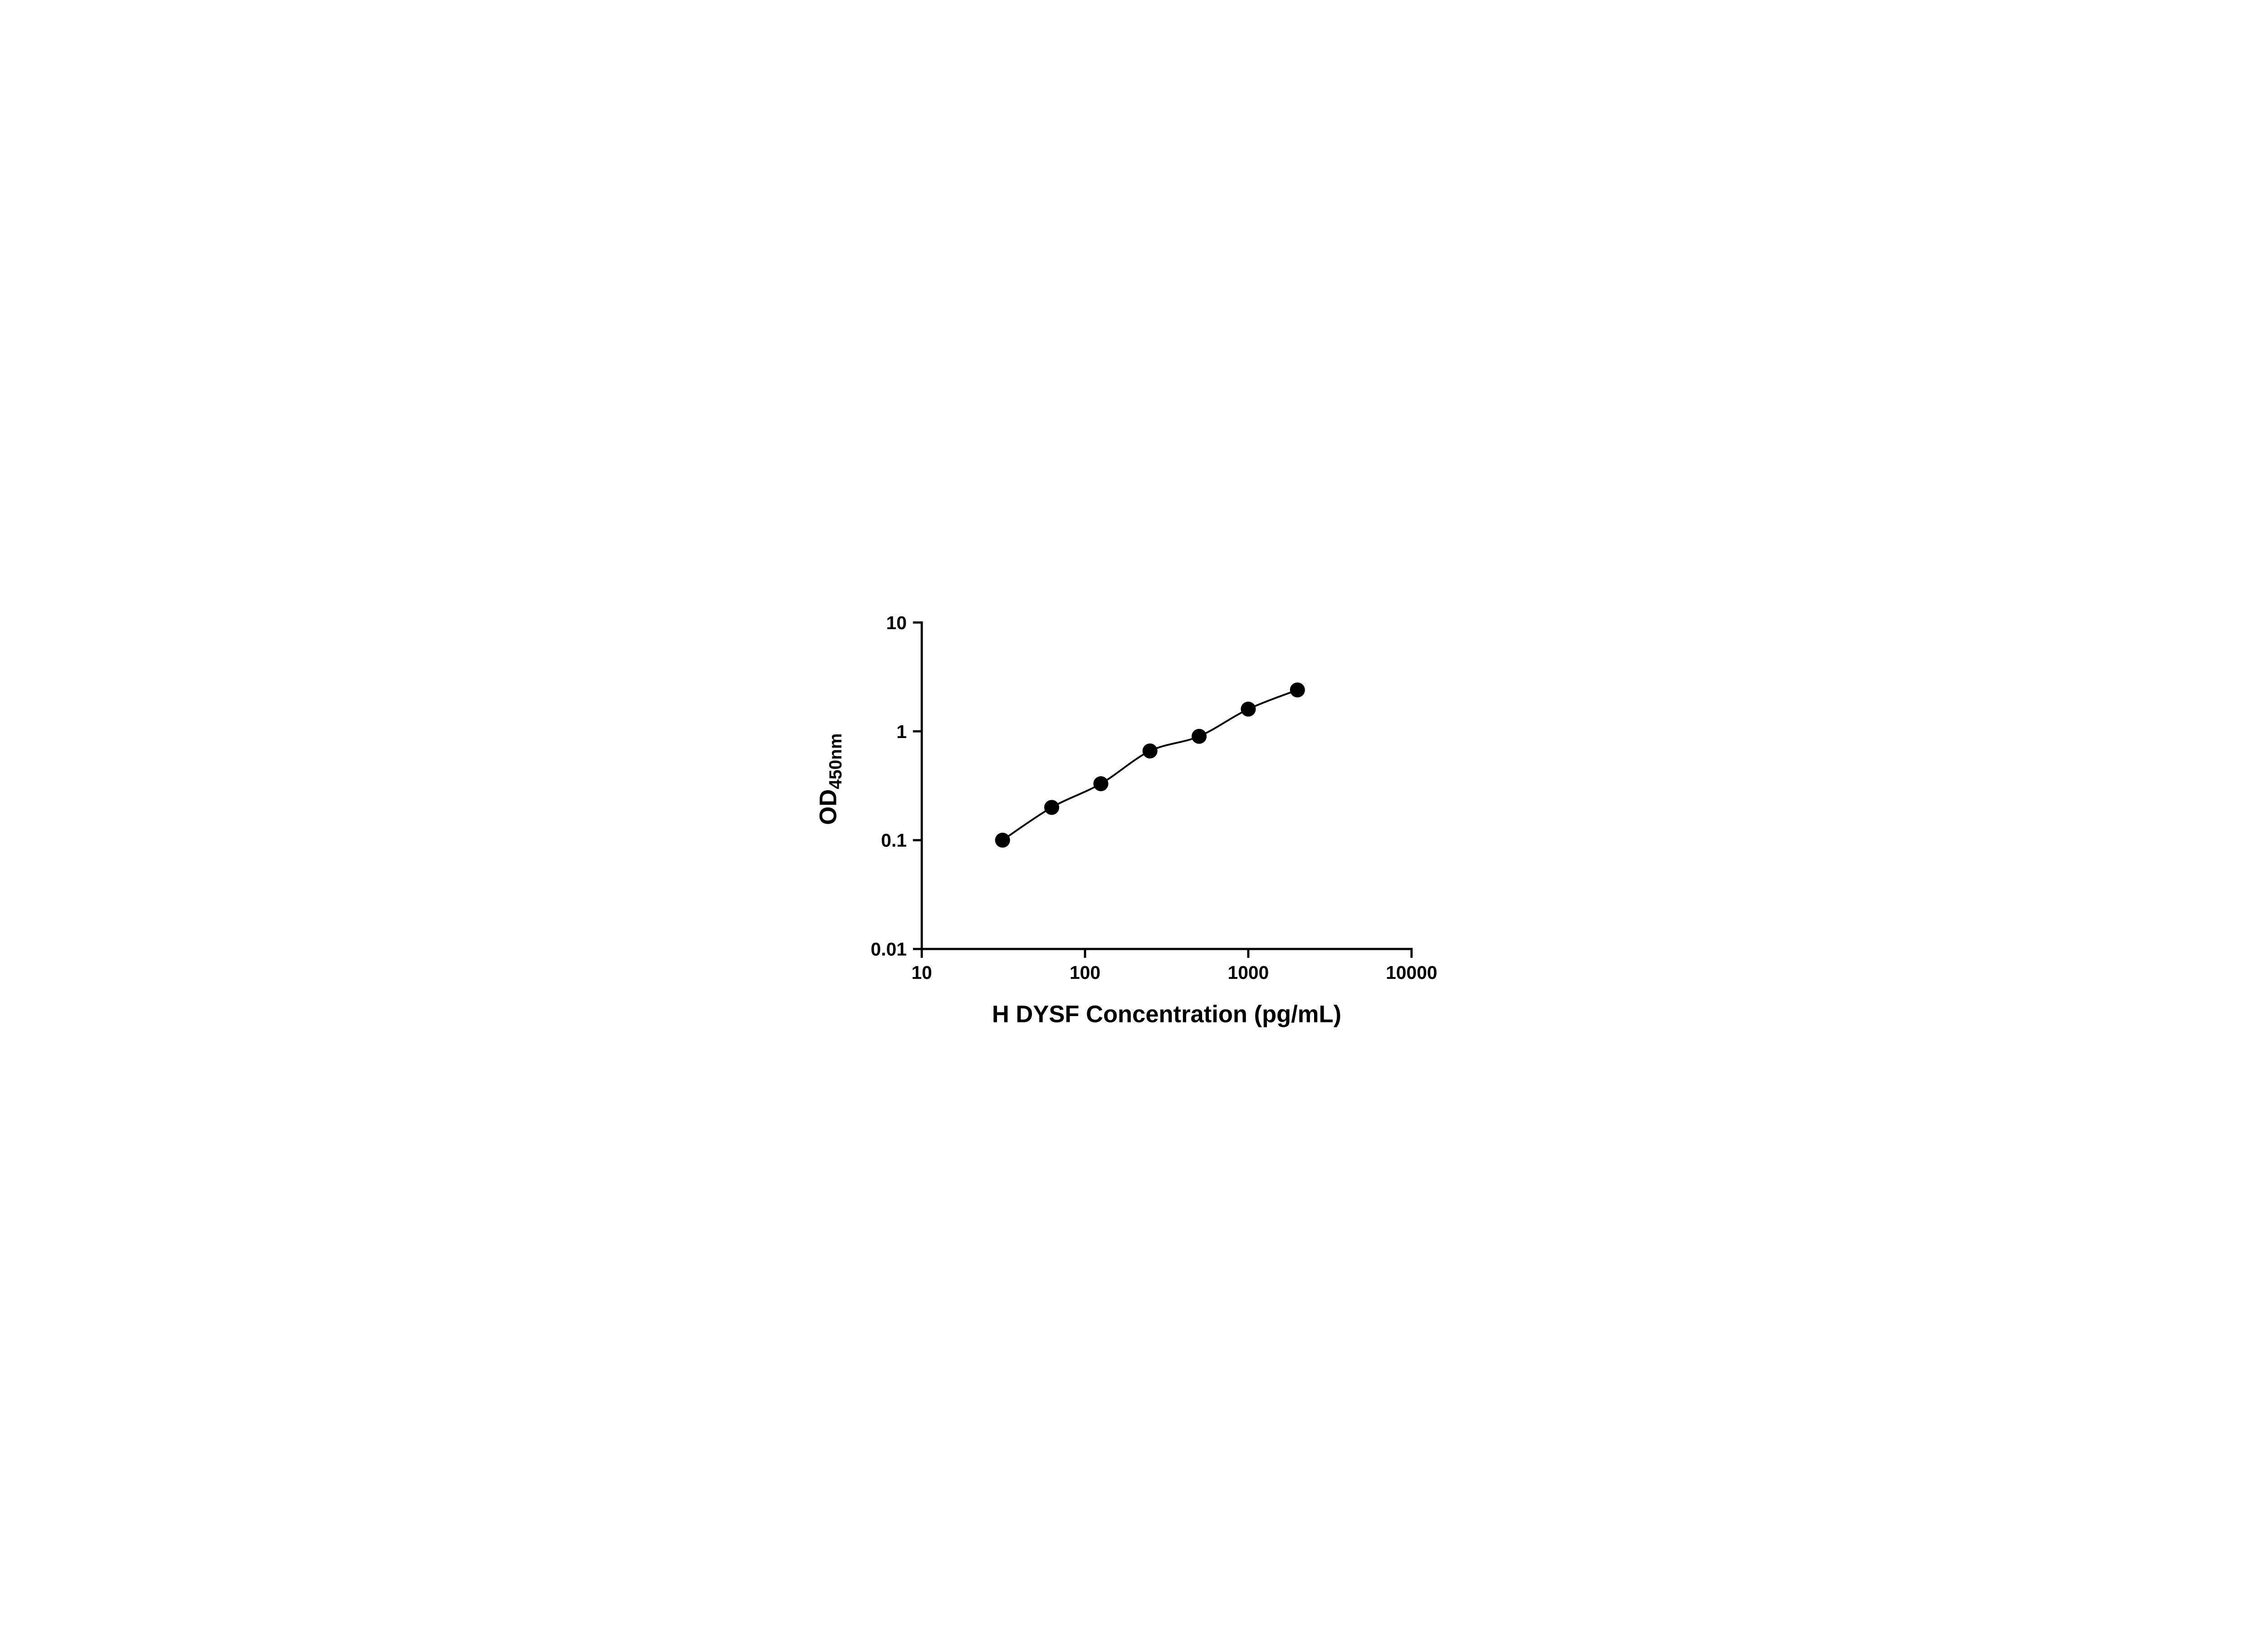 This screenshot has width=2268, height=1633. What do you see at coordinates (1167, 1014) in the screenshot?
I see `x-axis-title: H DYSF Concentration (pg/mL)` at bounding box center [1167, 1014].